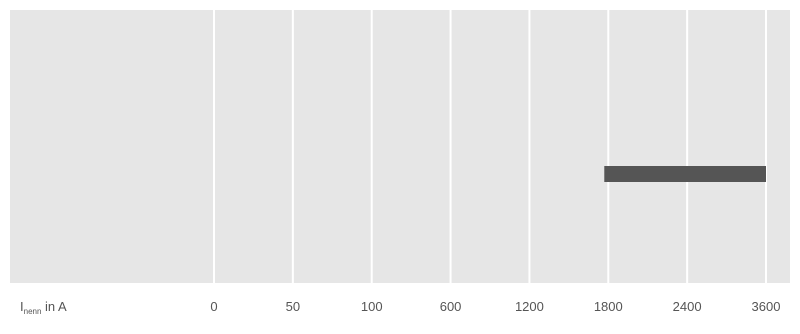 The image size is (800, 334). What do you see at coordinates (22, 306) in the screenshot?
I see `x-axis-label-symbol: I` at bounding box center [22, 306].